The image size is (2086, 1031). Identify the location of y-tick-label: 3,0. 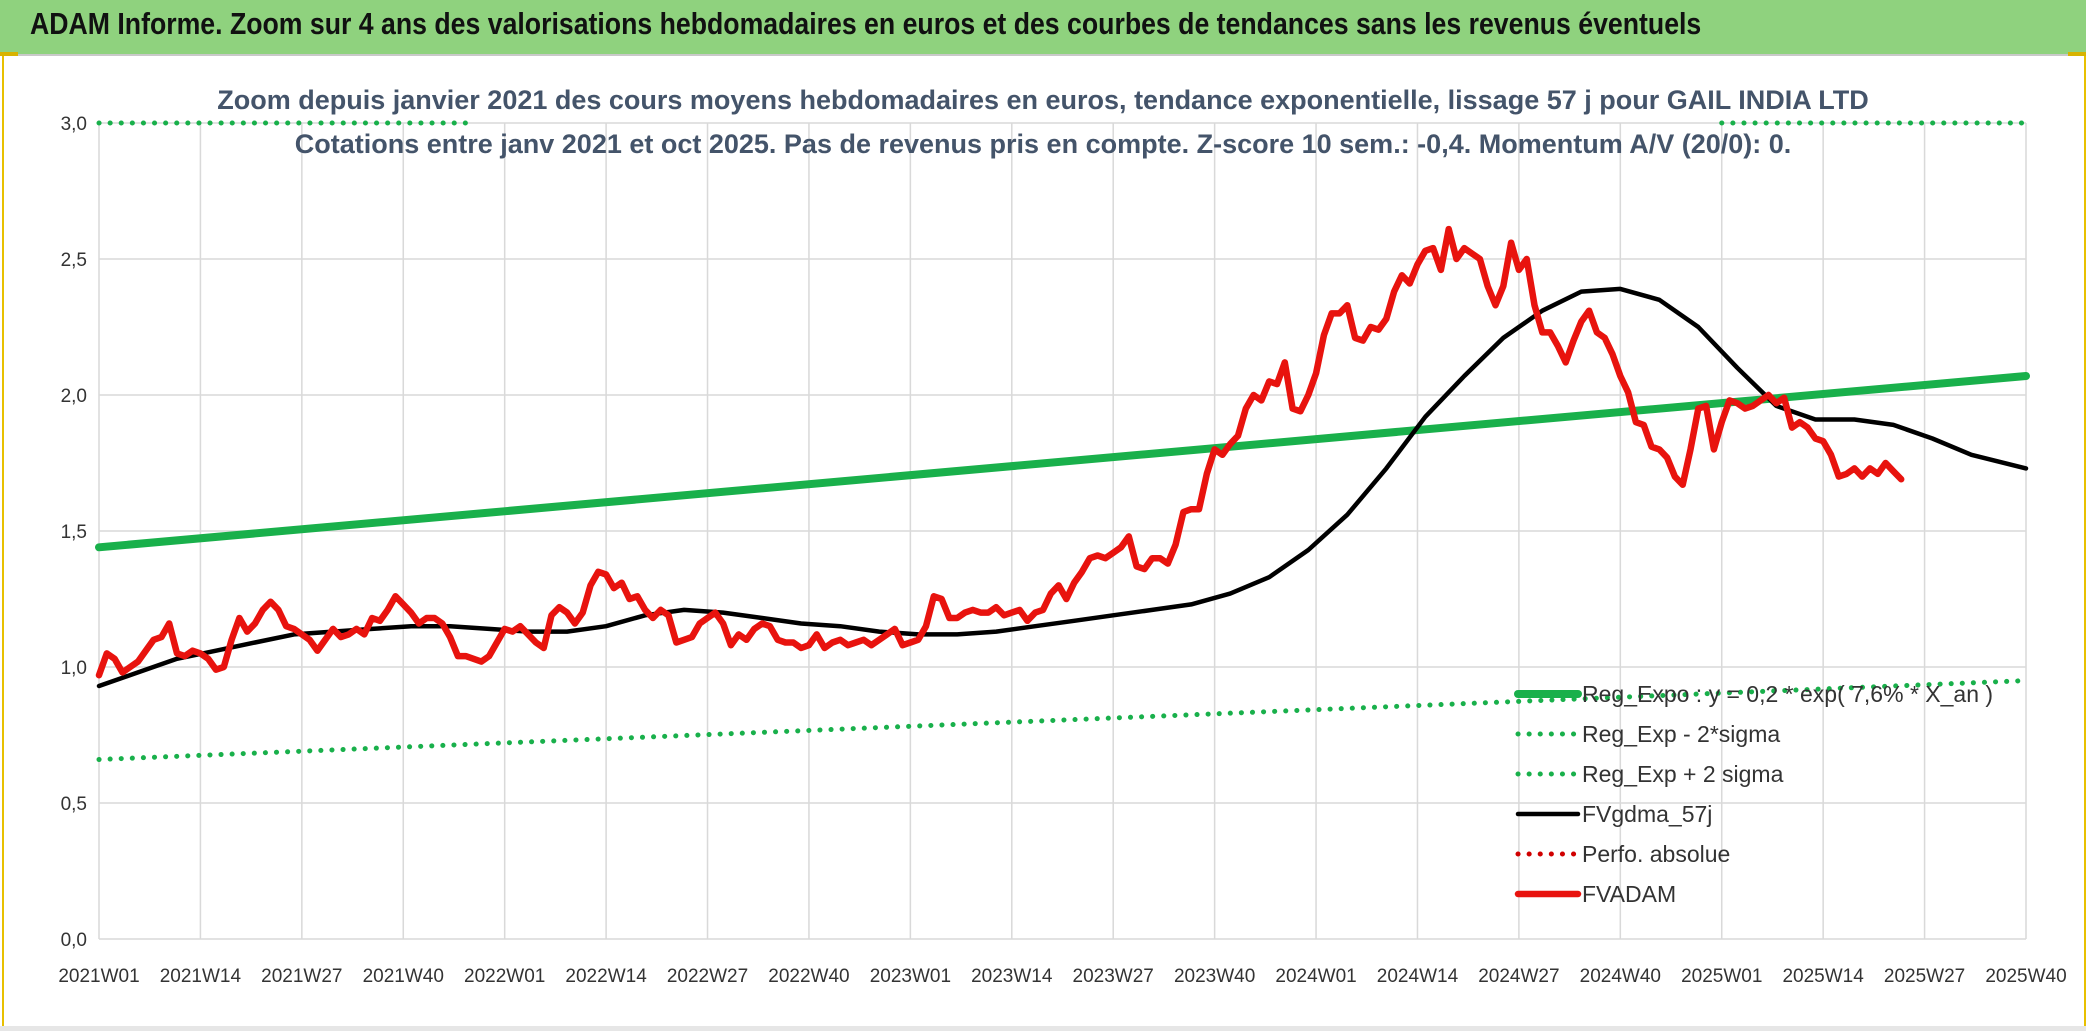
(74, 124).